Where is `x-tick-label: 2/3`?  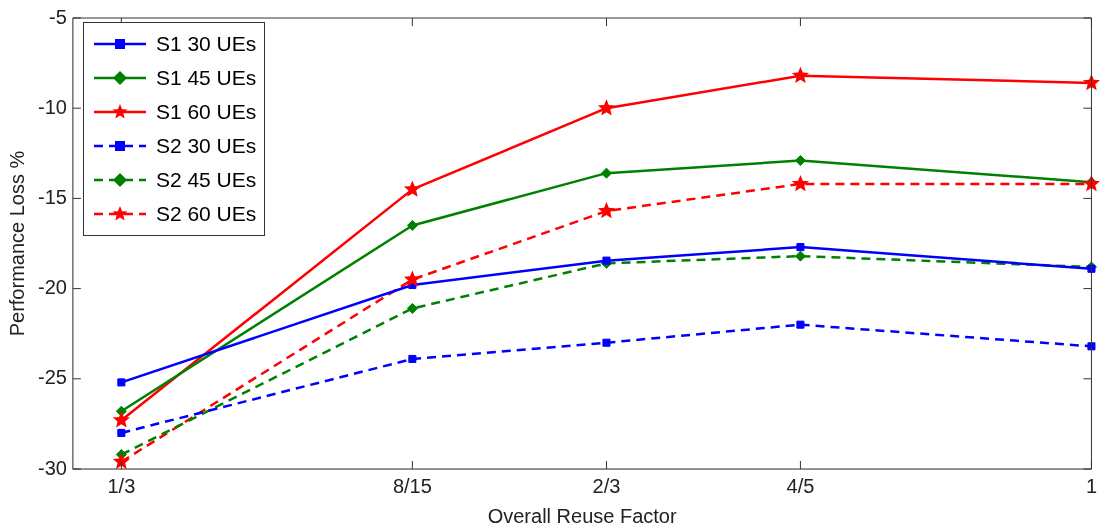
x-tick-label: 2/3 is located at coordinates (606, 485).